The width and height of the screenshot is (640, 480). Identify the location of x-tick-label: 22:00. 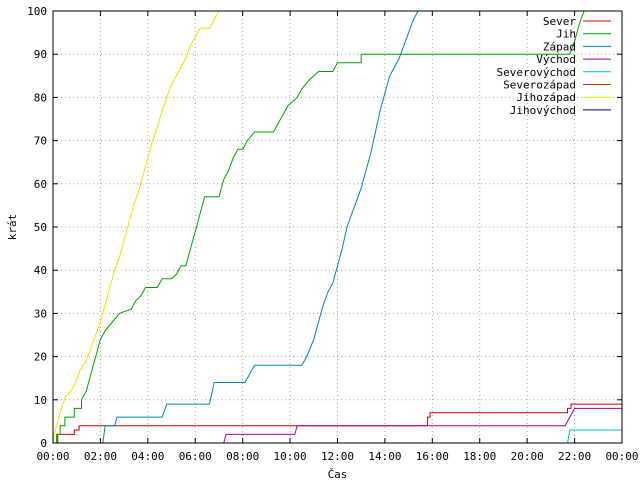
(574, 456).